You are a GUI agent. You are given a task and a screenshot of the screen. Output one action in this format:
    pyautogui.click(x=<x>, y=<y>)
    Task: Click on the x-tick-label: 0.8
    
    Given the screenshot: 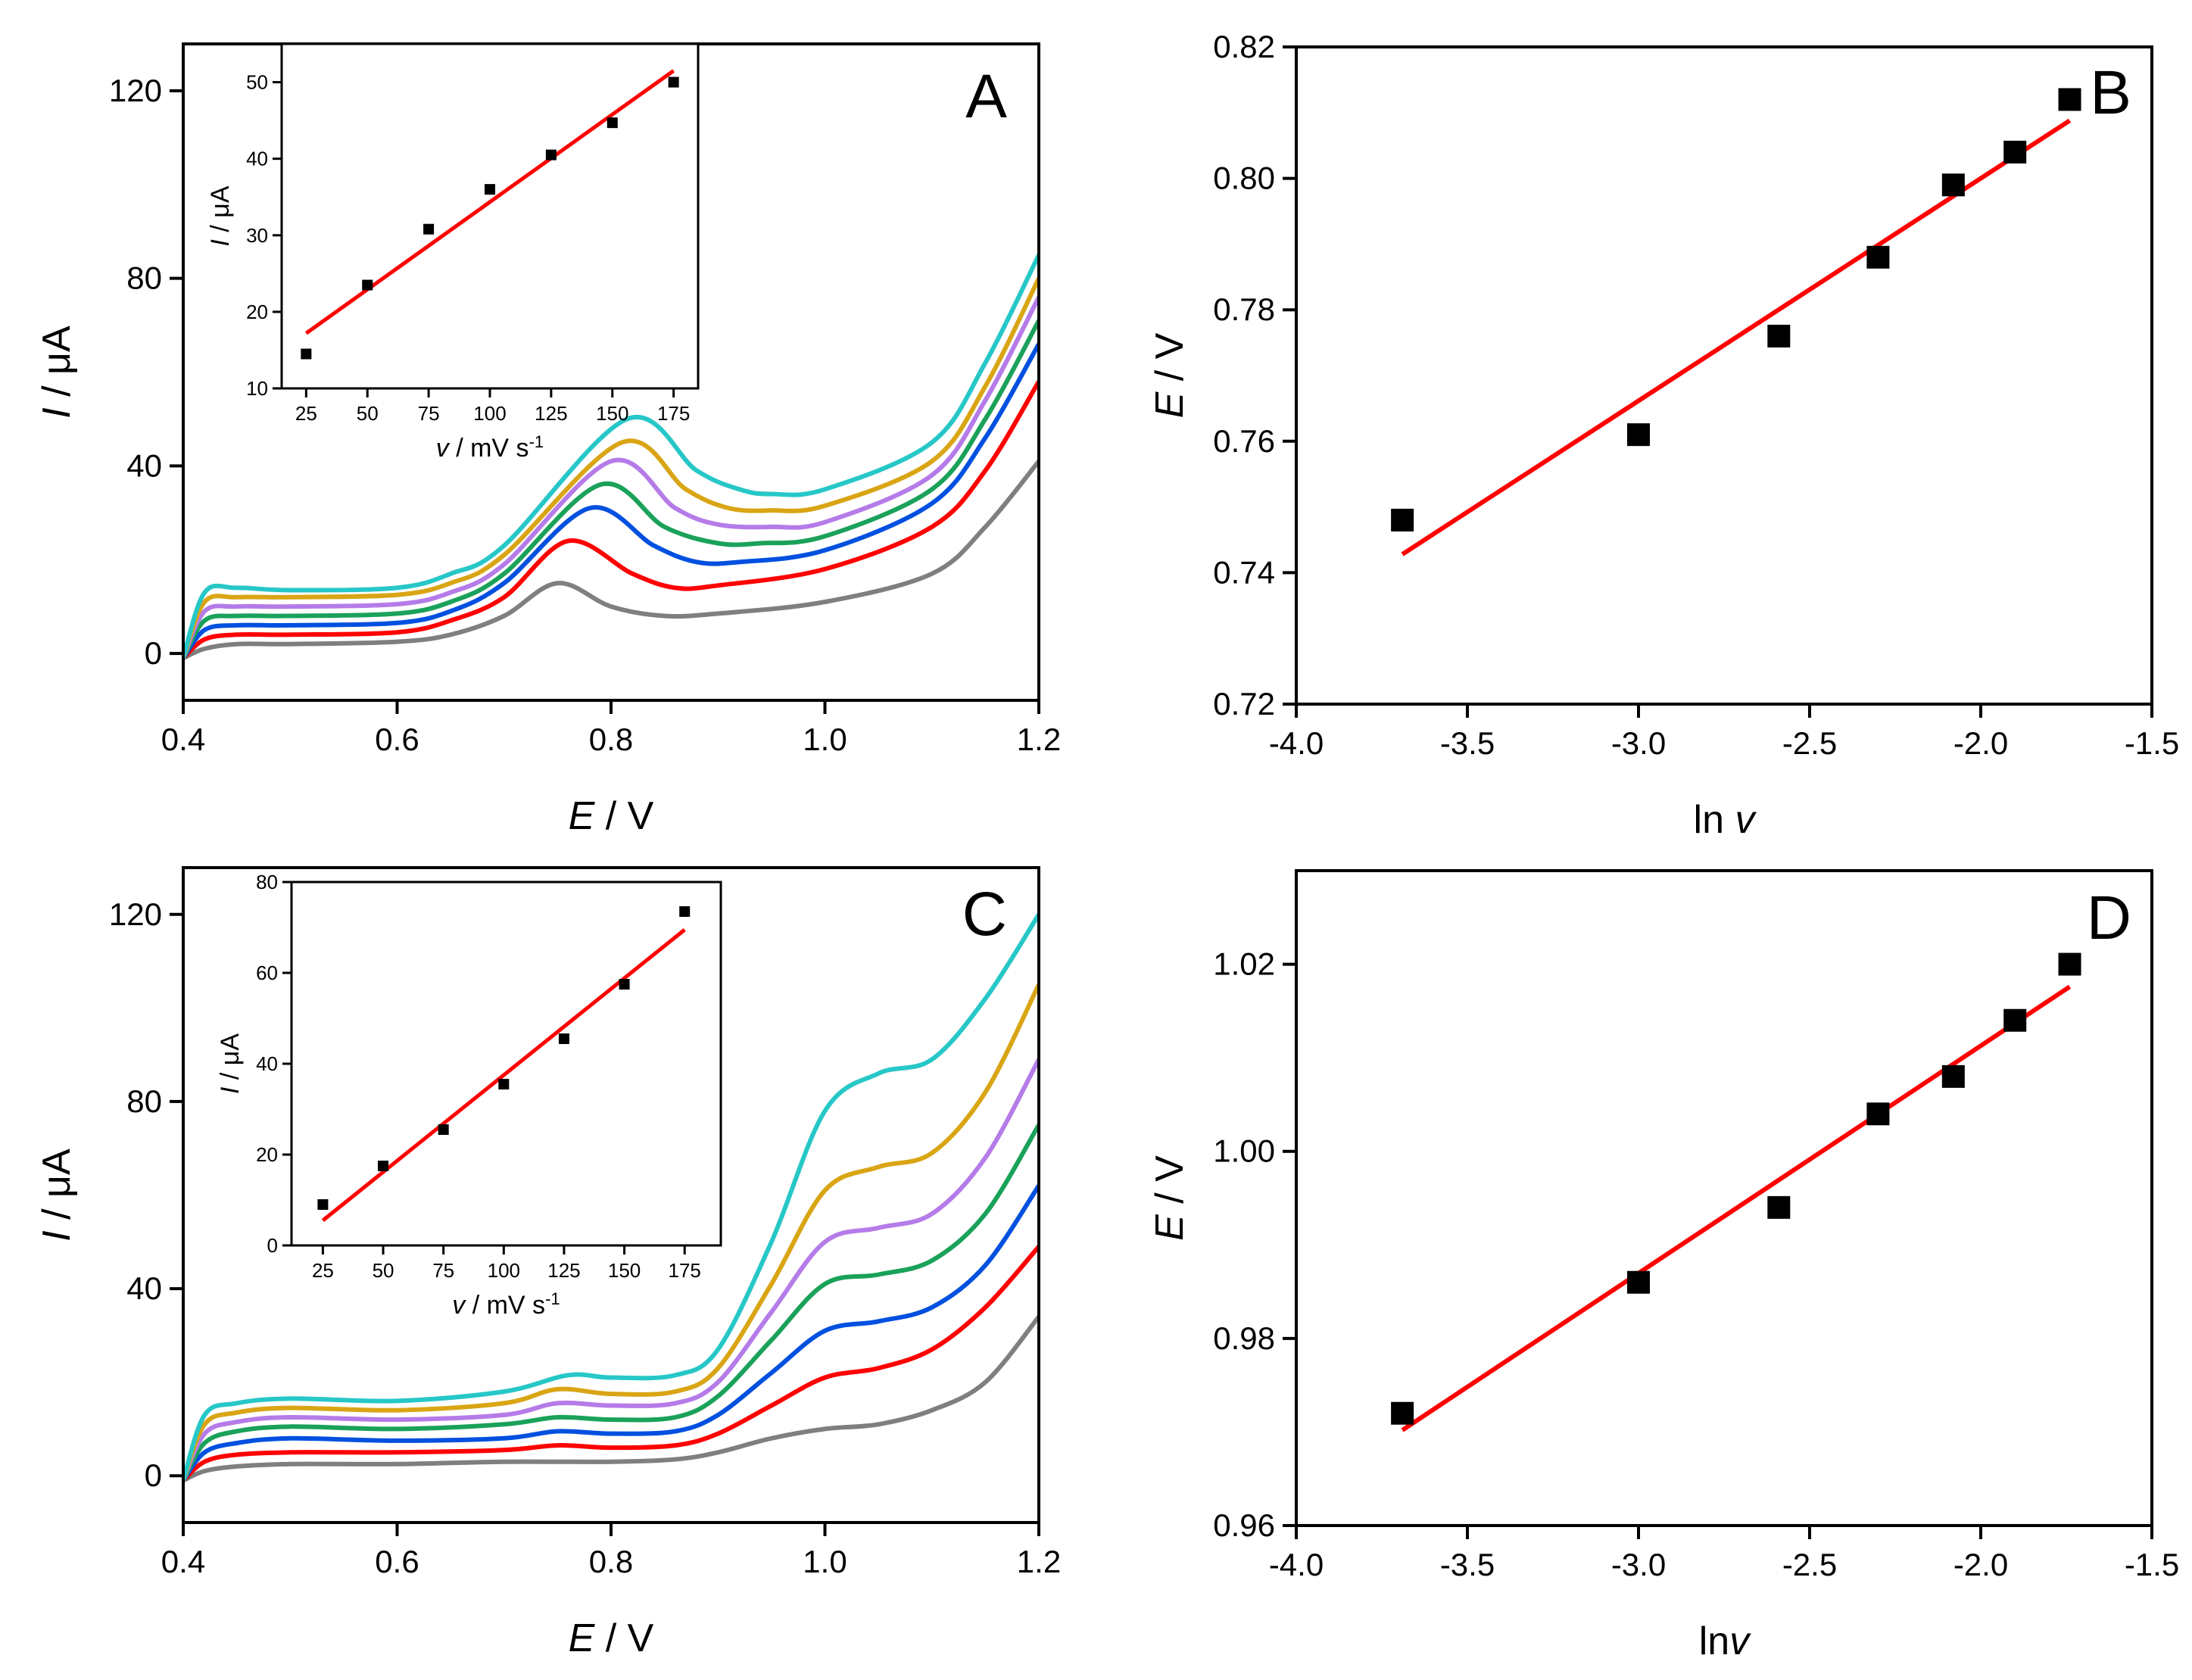 What is the action you would take?
    pyautogui.click(x=611, y=1561)
    